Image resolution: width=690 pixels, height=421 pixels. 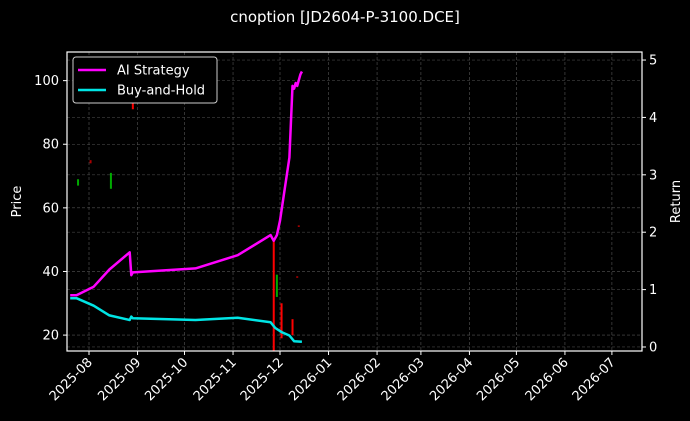 I want to click on chart-title: cnoption [JD2604-P-3100.DCE], so click(x=345, y=17).